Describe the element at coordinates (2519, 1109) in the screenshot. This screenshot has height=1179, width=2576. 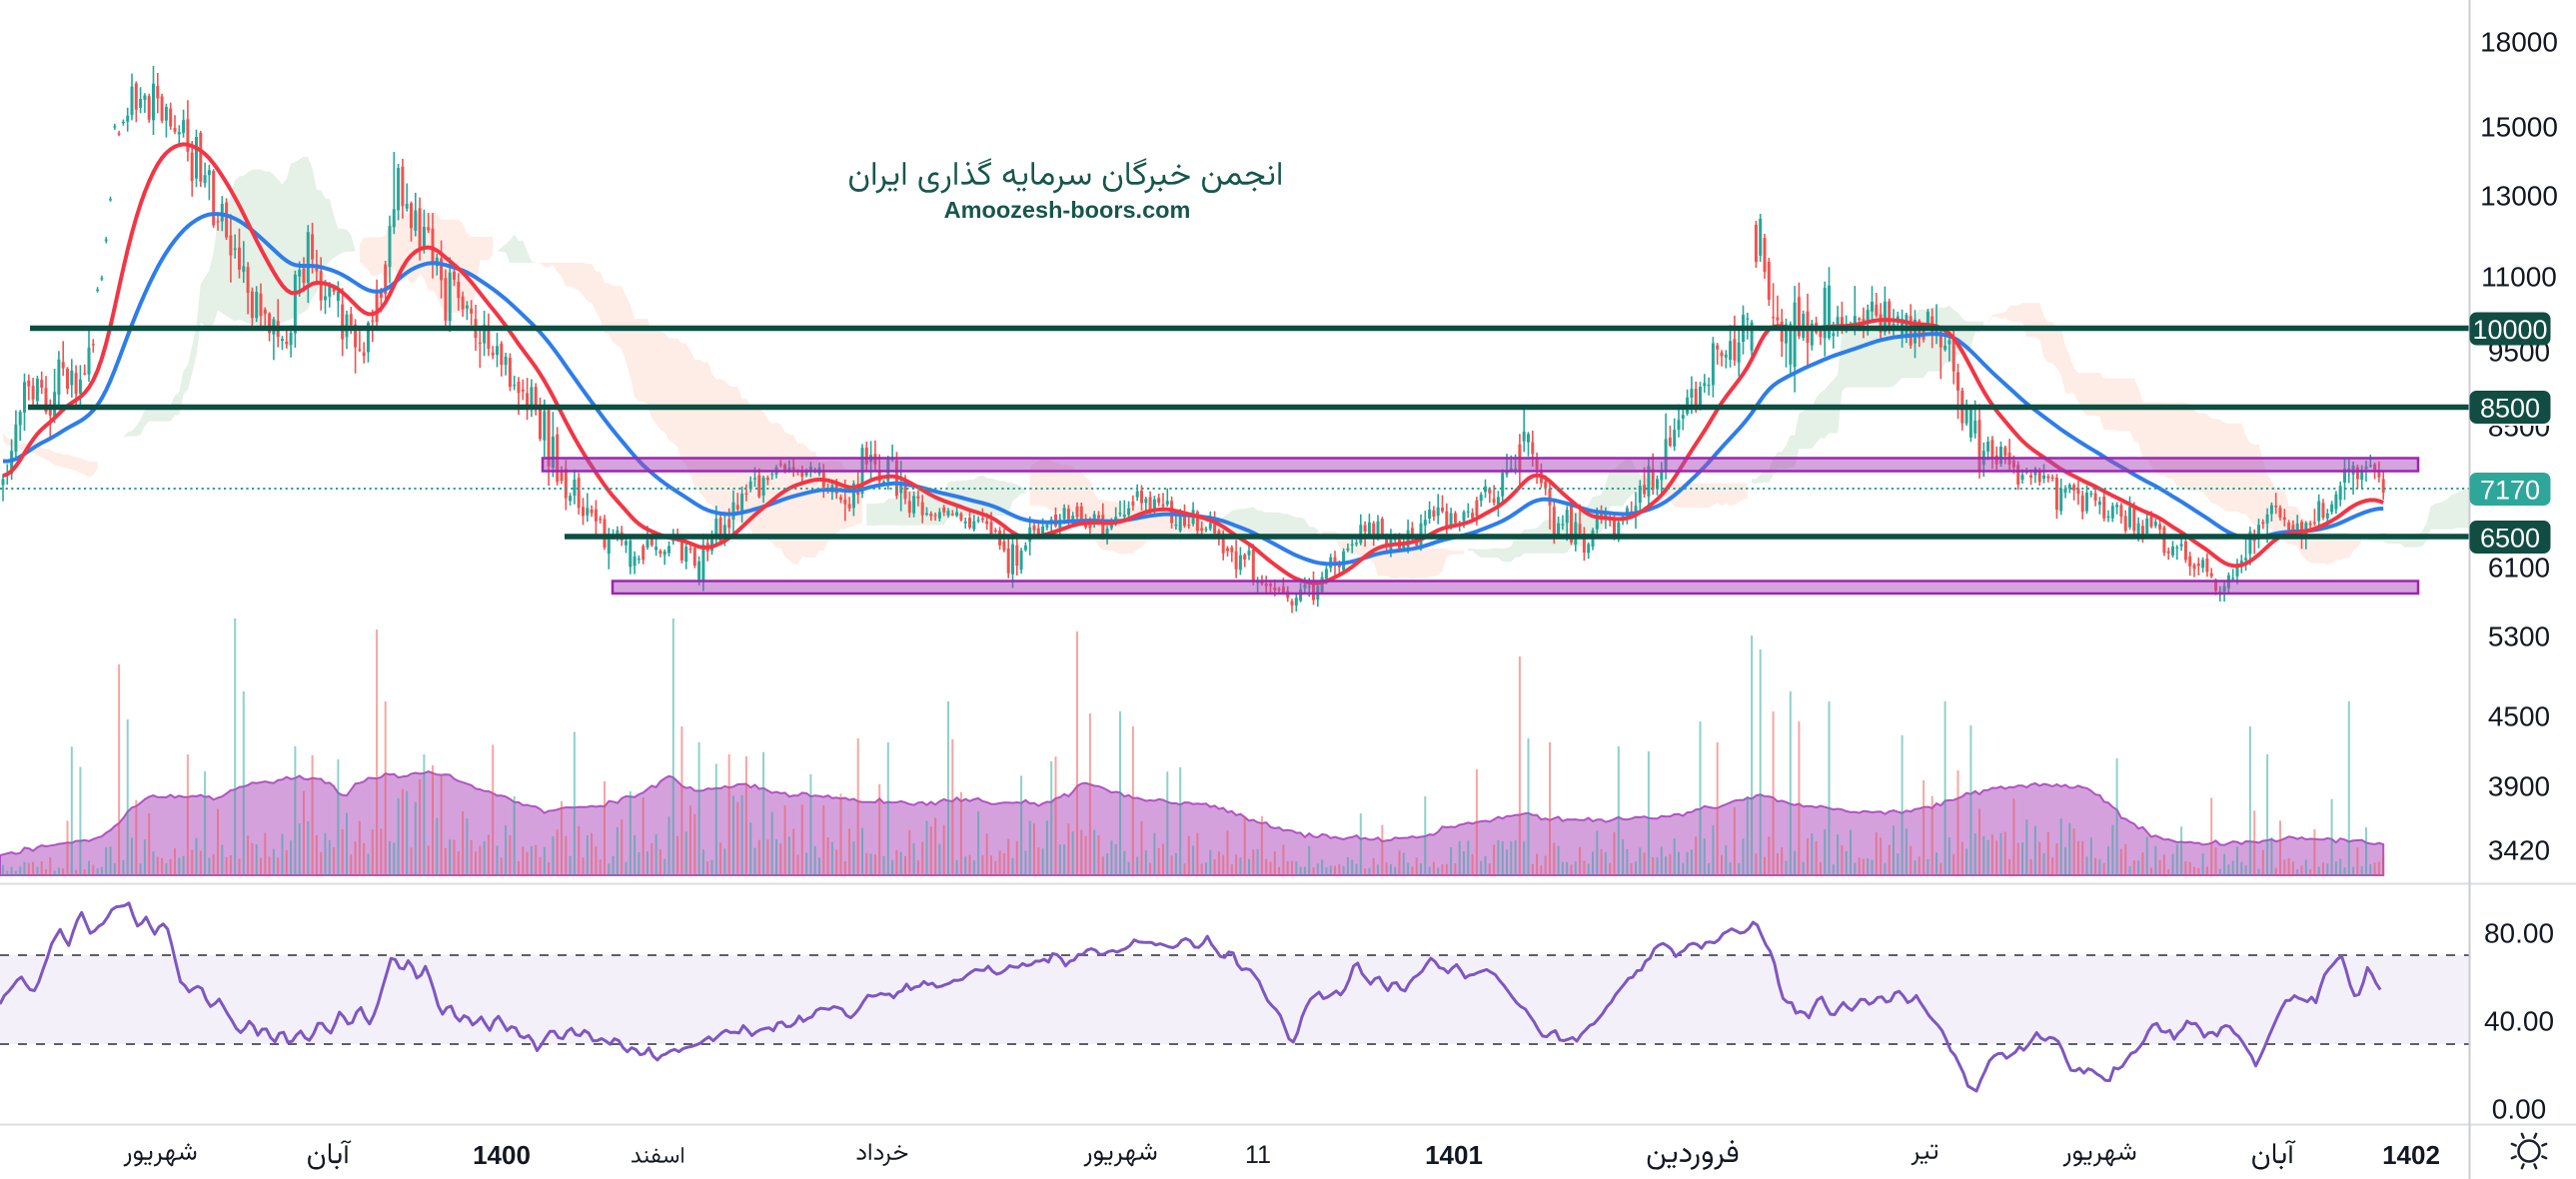
I see `svg-text: 0.00` at that location.